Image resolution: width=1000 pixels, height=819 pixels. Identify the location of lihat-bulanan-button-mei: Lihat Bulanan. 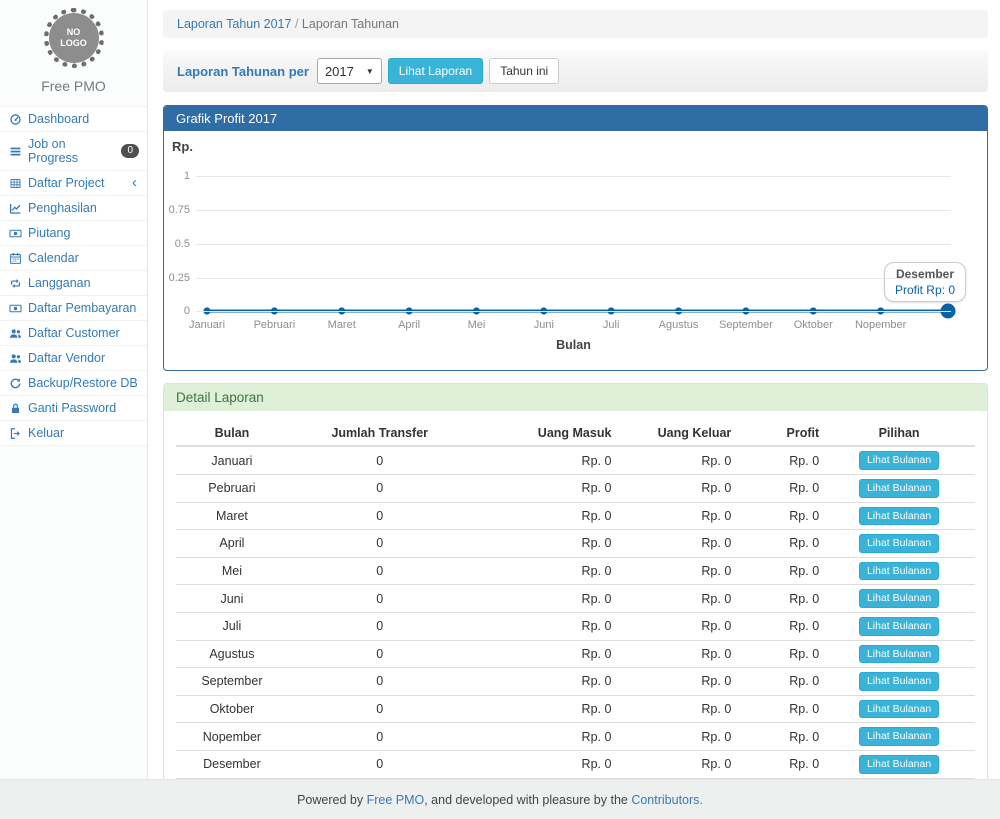
(899, 571).